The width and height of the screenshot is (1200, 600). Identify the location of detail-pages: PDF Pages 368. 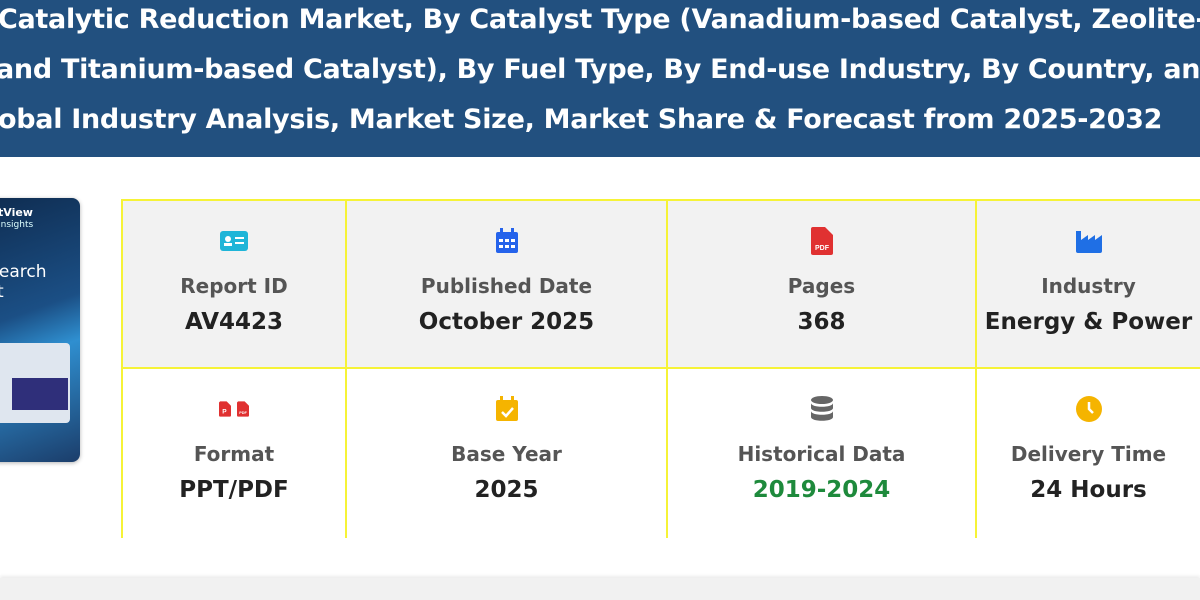
(822, 285).